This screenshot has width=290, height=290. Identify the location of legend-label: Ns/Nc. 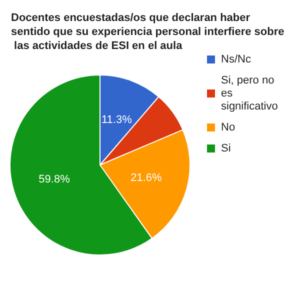
(236, 60).